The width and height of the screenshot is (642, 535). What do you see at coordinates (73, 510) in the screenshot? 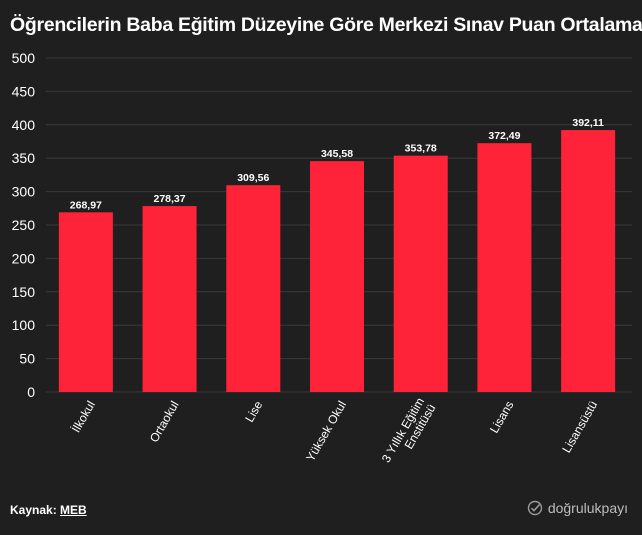
I see `source-link: MEB` at bounding box center [73, 510].